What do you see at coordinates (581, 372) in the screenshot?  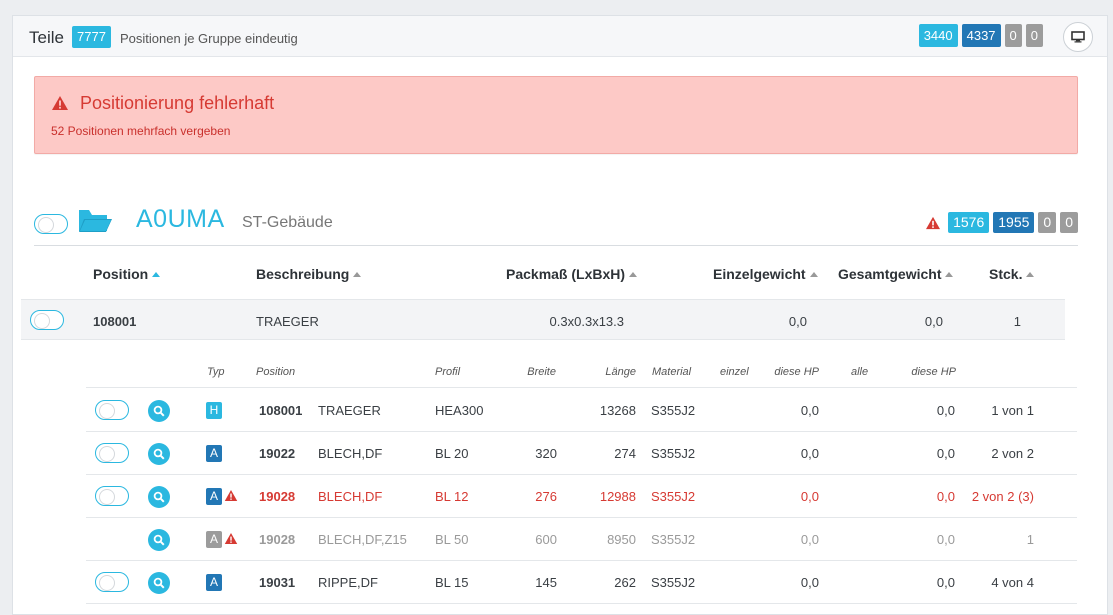 I see `detail-subheader` at bounding box center [581, 372].